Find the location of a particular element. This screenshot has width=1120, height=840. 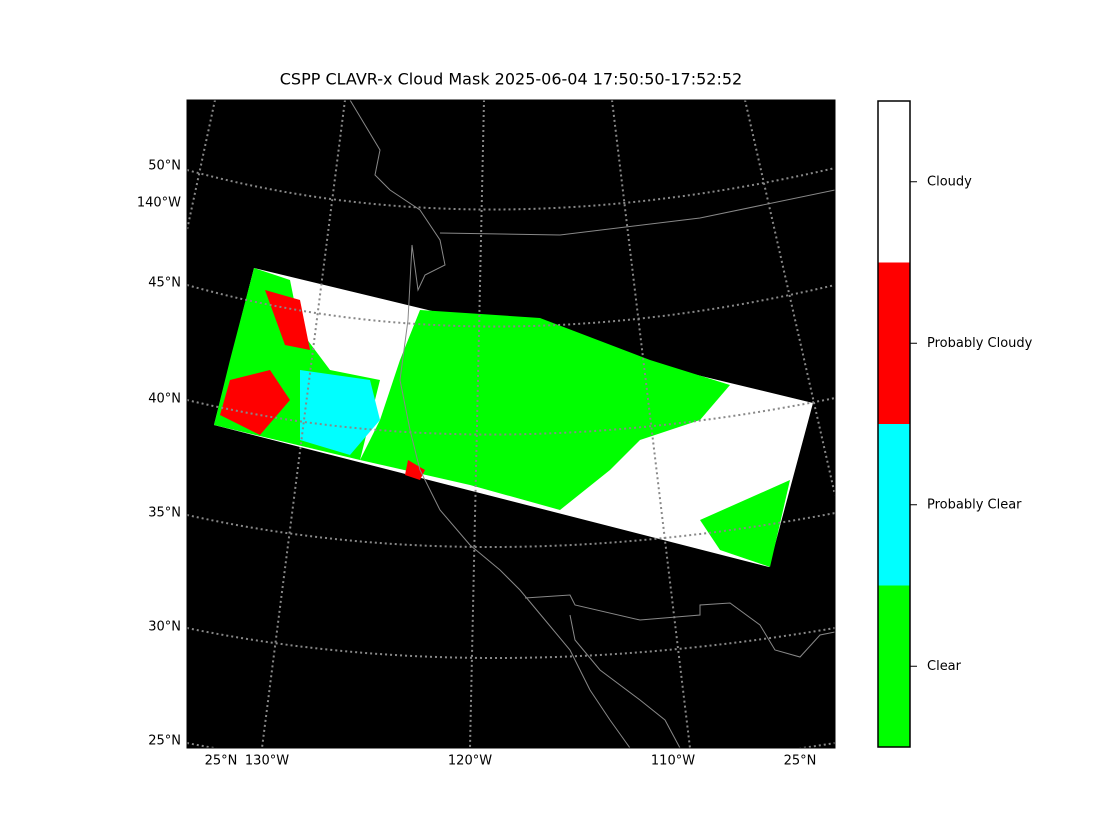

coastline is located at coordinates (625, 681).